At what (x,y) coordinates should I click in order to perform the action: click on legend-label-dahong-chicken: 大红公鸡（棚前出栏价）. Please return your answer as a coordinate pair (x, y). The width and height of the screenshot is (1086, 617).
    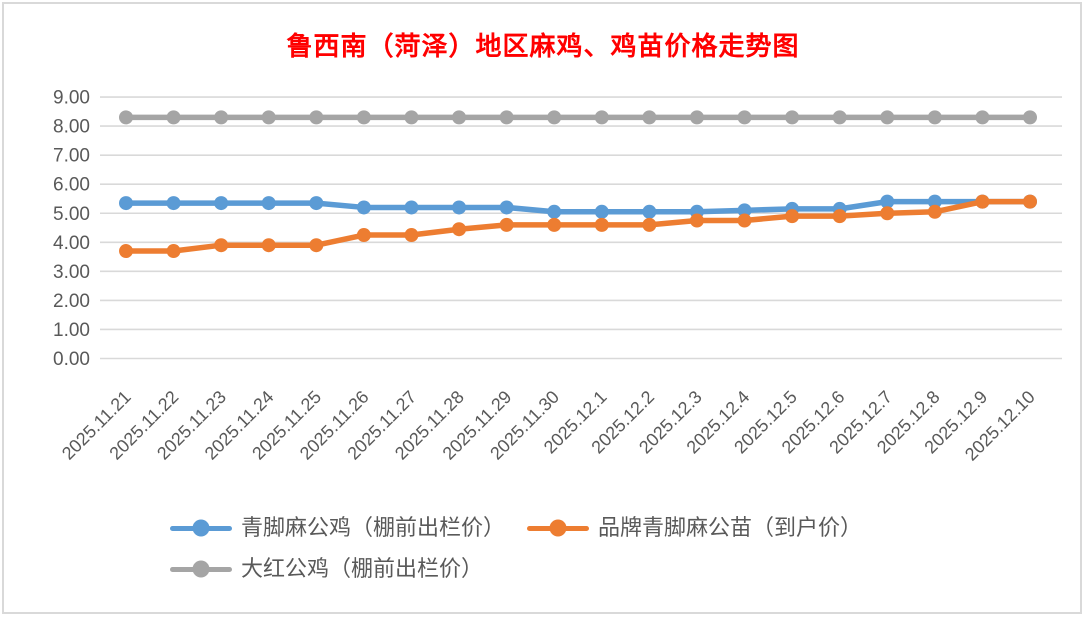
    Looking at the image, I should click on (362, 568).